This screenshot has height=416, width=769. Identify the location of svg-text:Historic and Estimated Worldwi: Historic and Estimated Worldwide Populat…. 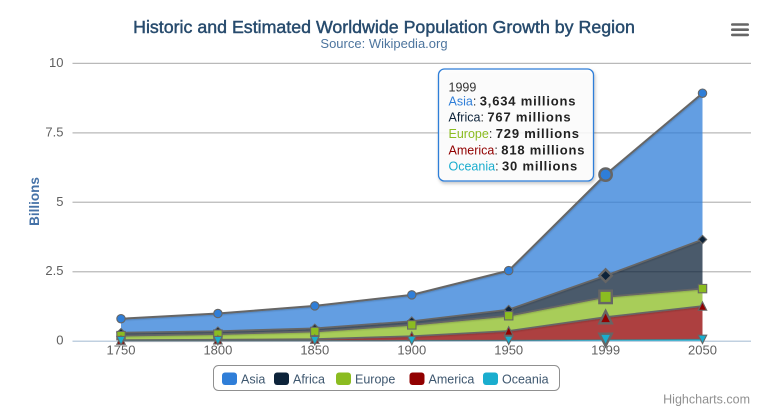
(384, 27).